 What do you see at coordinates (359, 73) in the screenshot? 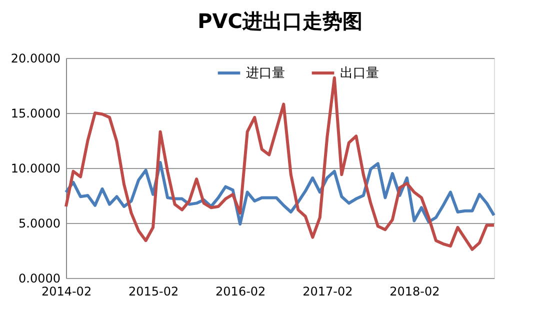
I see `legend-label: 出口量` at bounding box center [359, 73].